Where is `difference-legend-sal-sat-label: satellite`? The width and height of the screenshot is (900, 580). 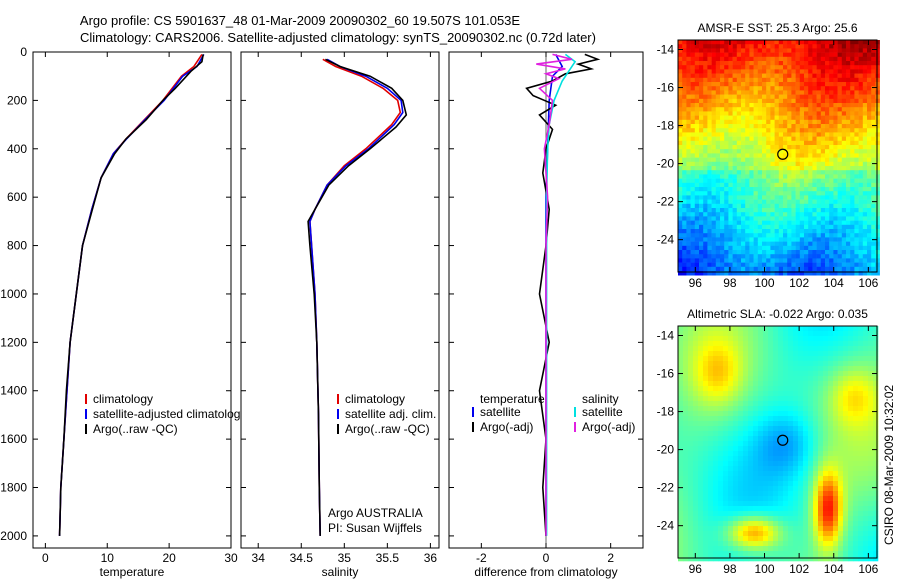
difference-legend-sal-sat-label: satellite is located at coordinates (602, 412).